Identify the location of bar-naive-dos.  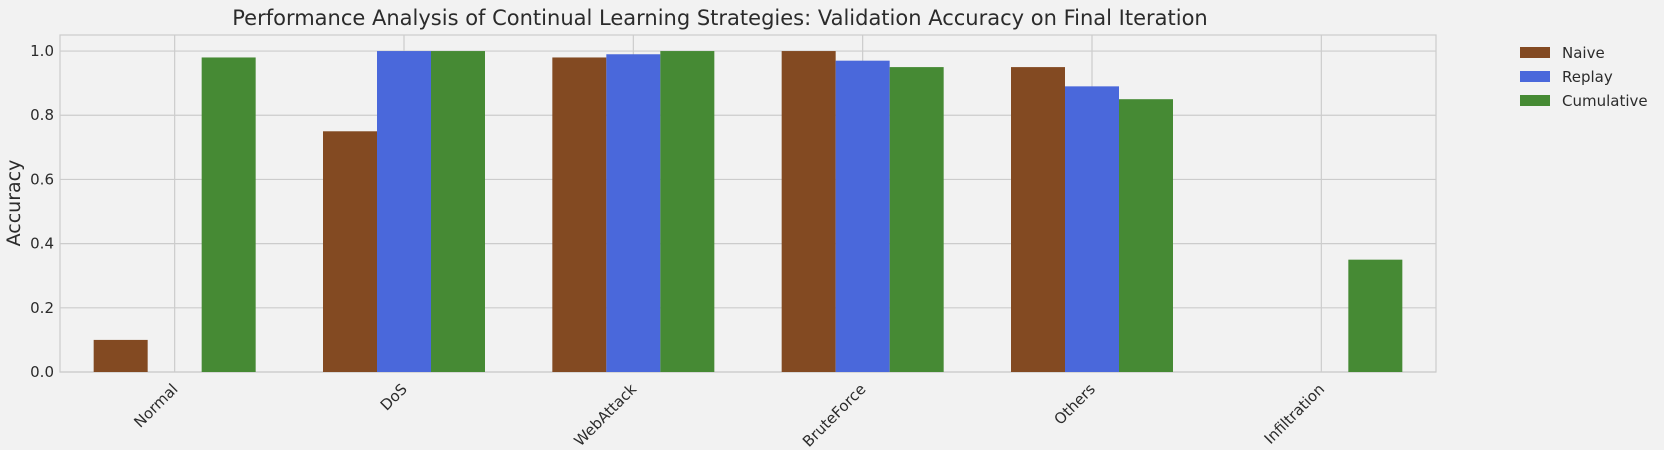
(350, 251).